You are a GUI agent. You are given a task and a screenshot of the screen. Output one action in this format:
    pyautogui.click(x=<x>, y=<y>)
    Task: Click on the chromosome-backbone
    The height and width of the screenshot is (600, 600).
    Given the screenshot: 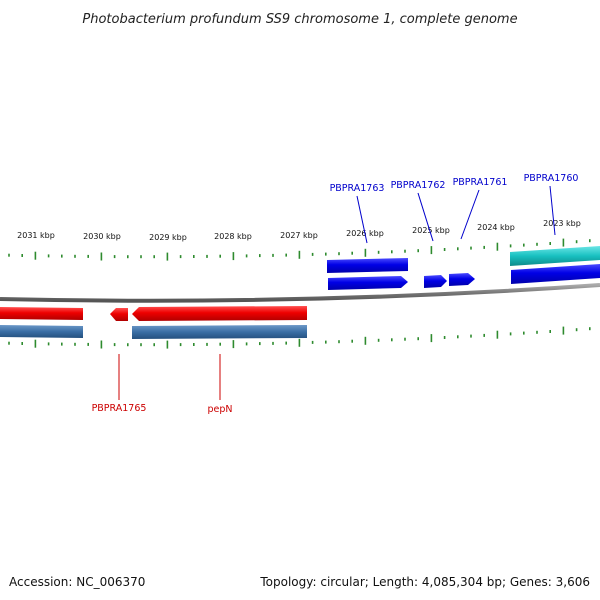 What is the action you would take?
    pyautogui.click(x=300, y=293)
    